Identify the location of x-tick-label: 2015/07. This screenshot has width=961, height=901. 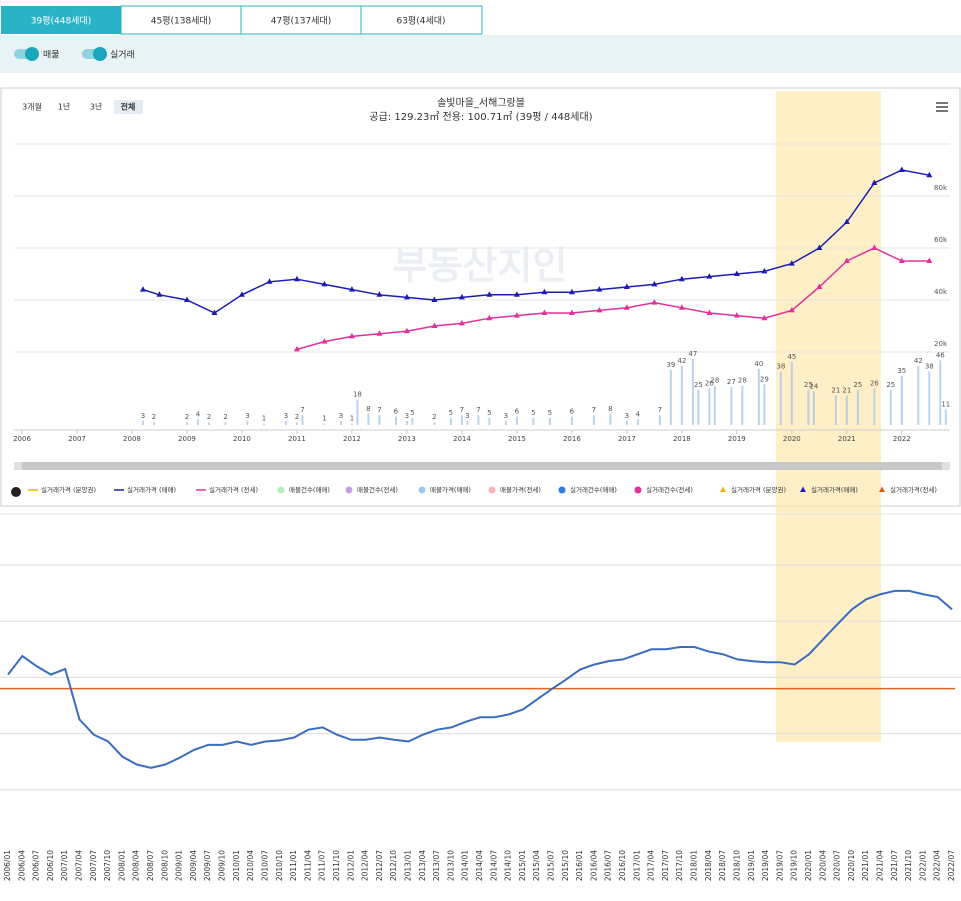
(551, 865).